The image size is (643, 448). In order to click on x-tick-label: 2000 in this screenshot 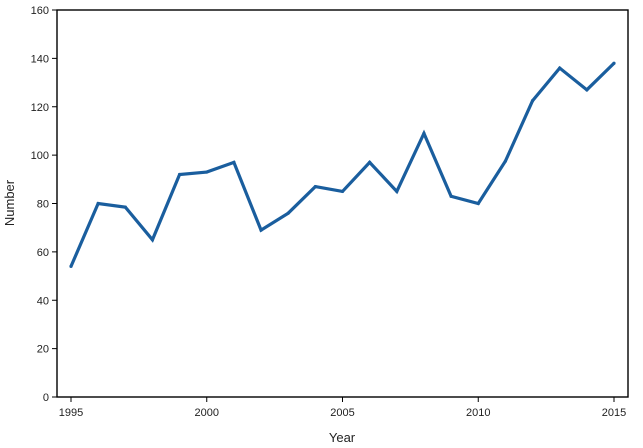, I will do `click(207, 413)`.